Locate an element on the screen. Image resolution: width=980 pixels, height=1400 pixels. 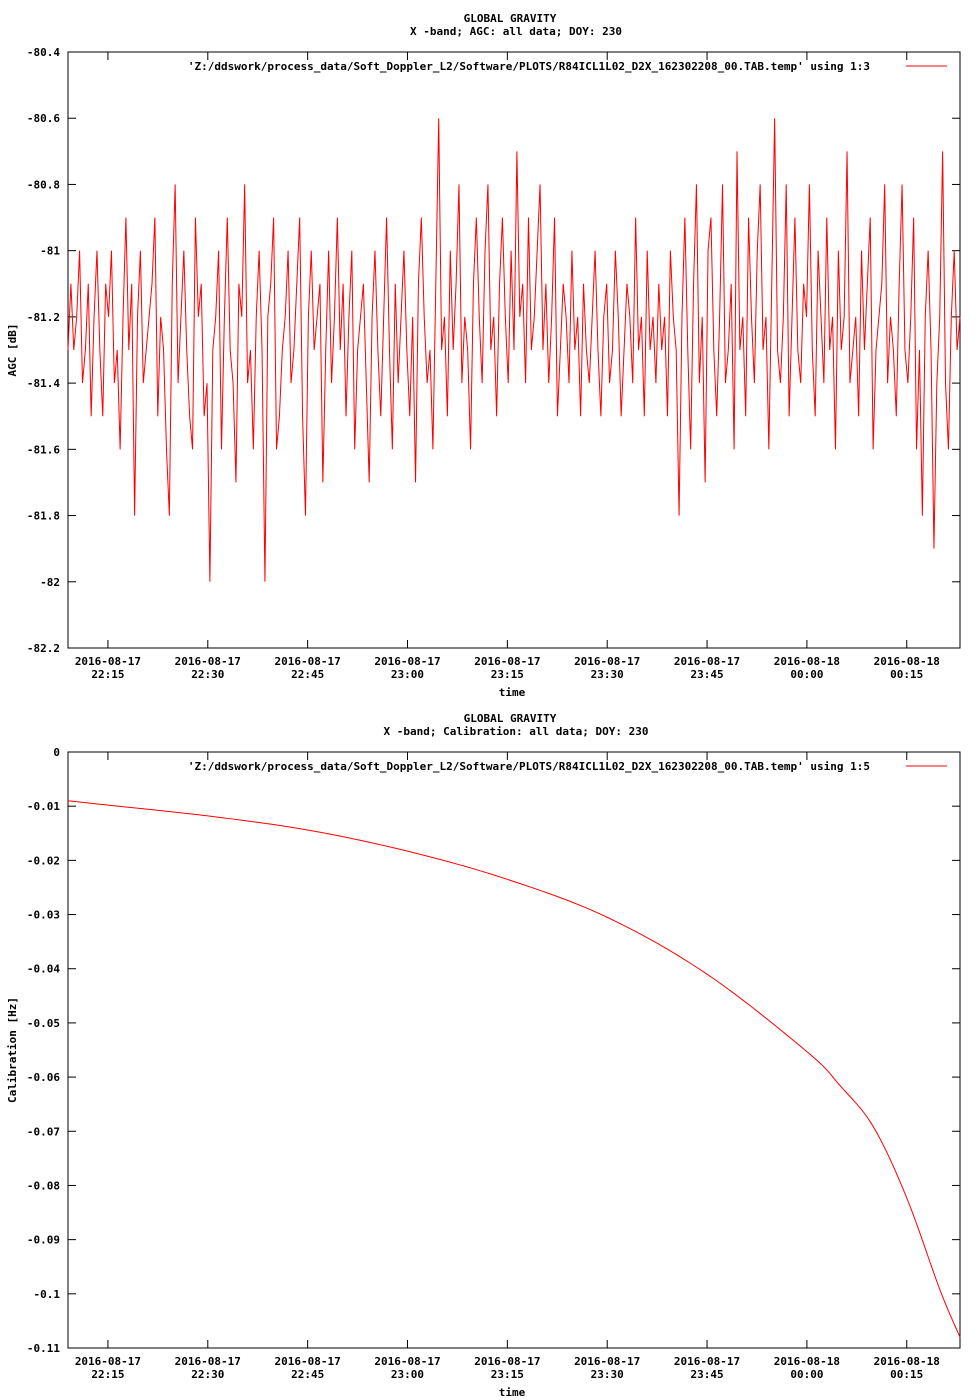
agc-chart-title: GLOBAL GRAVITY is located at coordinates (510, 18).